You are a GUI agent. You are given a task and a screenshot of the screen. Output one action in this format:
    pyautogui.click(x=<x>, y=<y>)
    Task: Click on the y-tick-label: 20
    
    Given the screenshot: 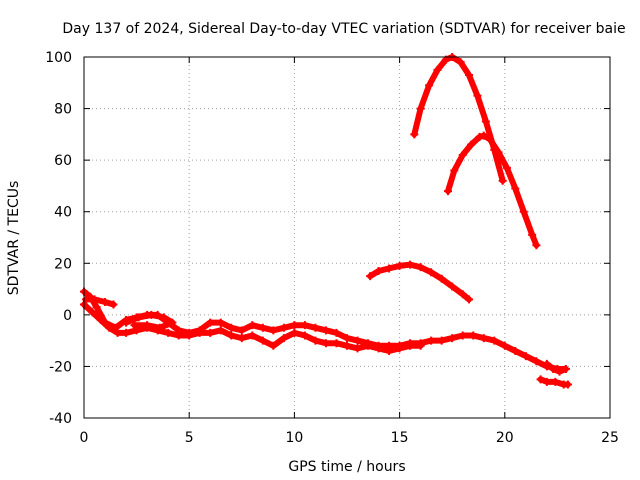 What is the action you would take?
    pyautogui.click(x=63, y=264)
    